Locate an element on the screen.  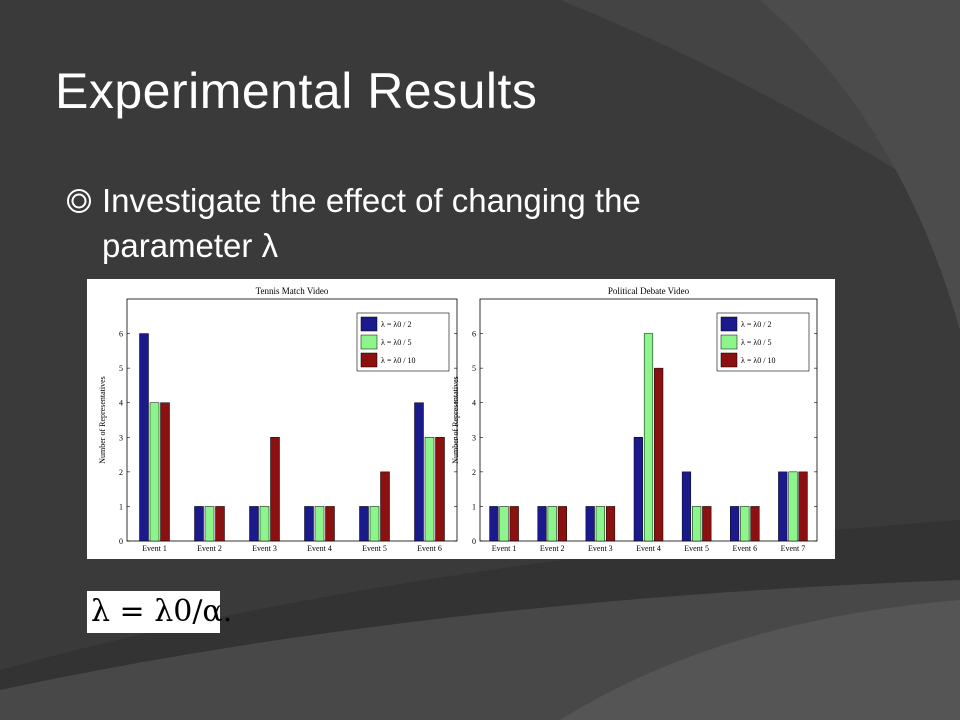
chart-title: Tennis Match Video is located at coordinates (292, 291).